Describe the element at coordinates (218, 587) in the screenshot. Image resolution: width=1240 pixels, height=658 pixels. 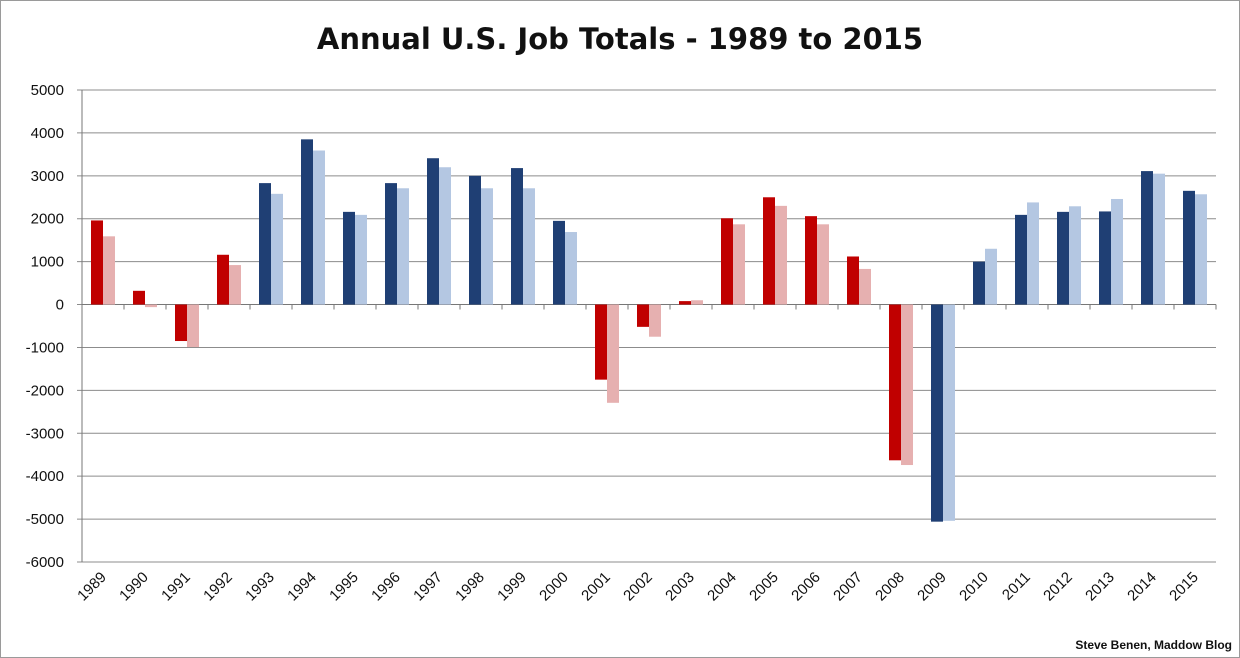
I see `x-tick-label: 1992` at that location.